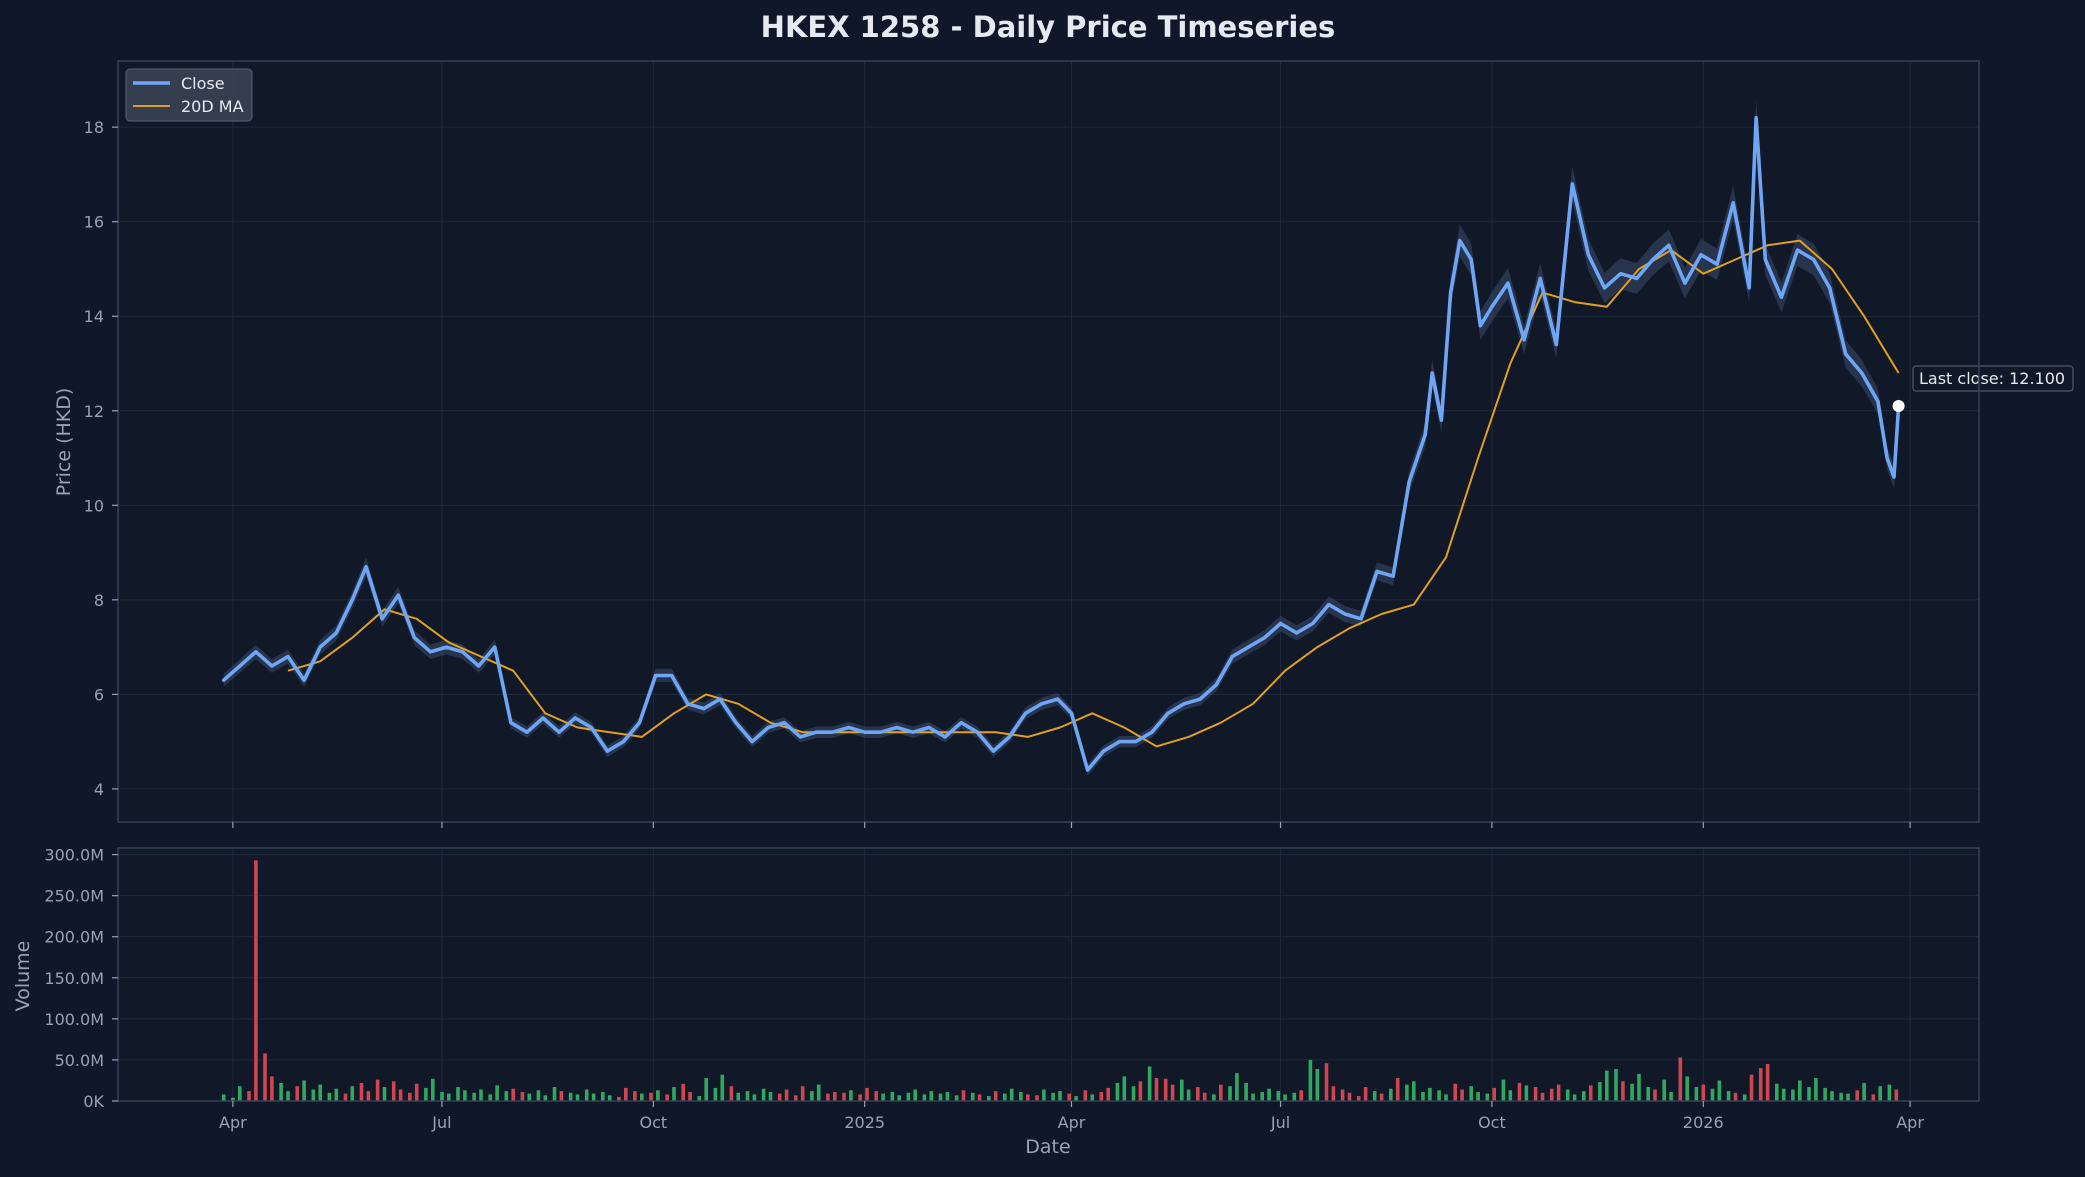  I want to click on volume-ytick-label: 200.0M, so click(74, 937).